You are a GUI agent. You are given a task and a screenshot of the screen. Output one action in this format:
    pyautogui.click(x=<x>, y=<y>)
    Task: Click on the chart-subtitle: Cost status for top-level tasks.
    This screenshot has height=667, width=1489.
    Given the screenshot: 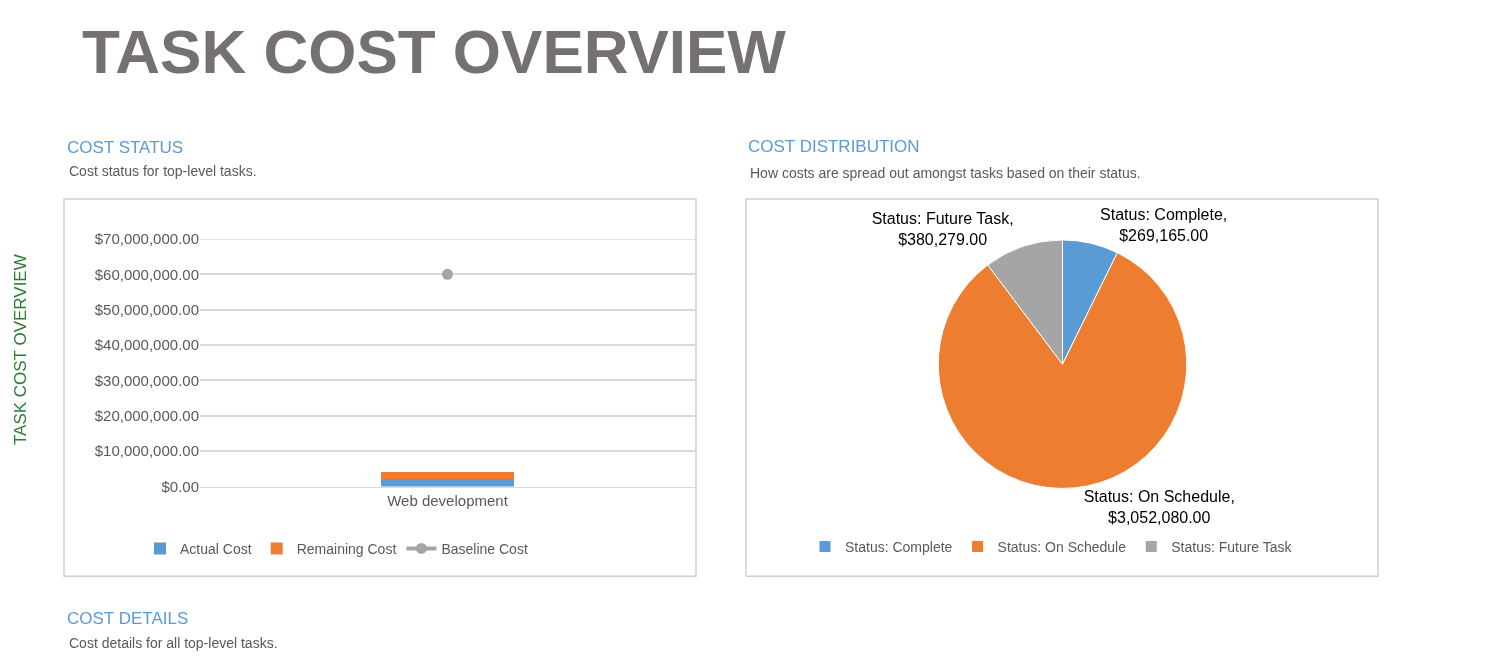 What is the action you would take?
    pyautogui.click(x=163, y=171)
    